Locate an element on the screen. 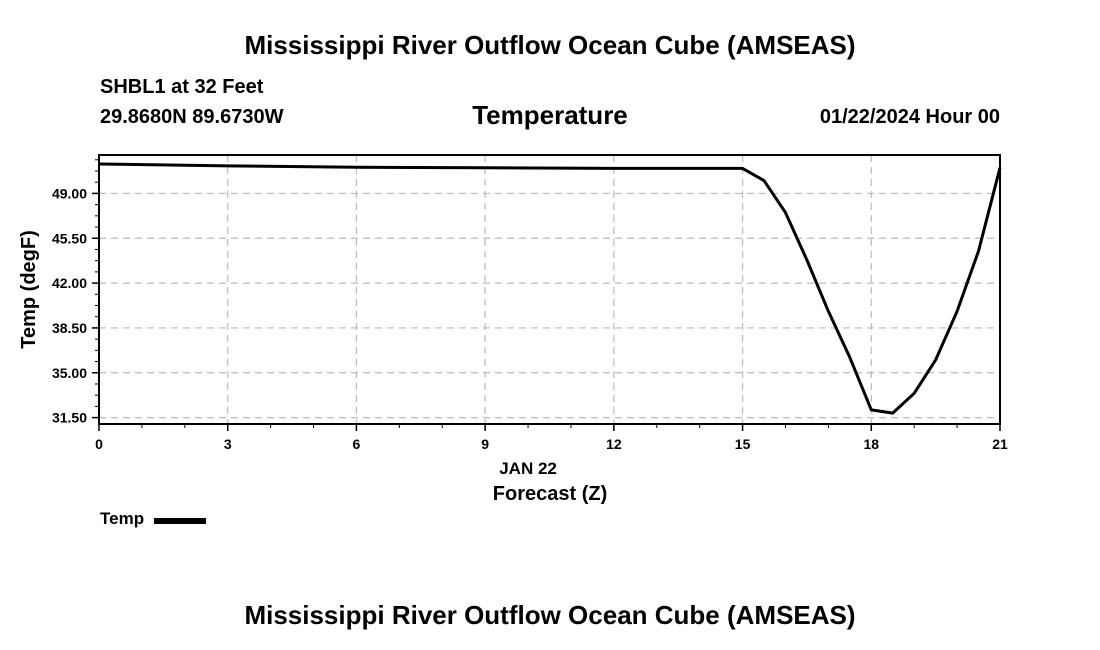 The width and height of the screenshot is (1100, 650). x-tick-label: 12 is located at coordinates (614, 444).